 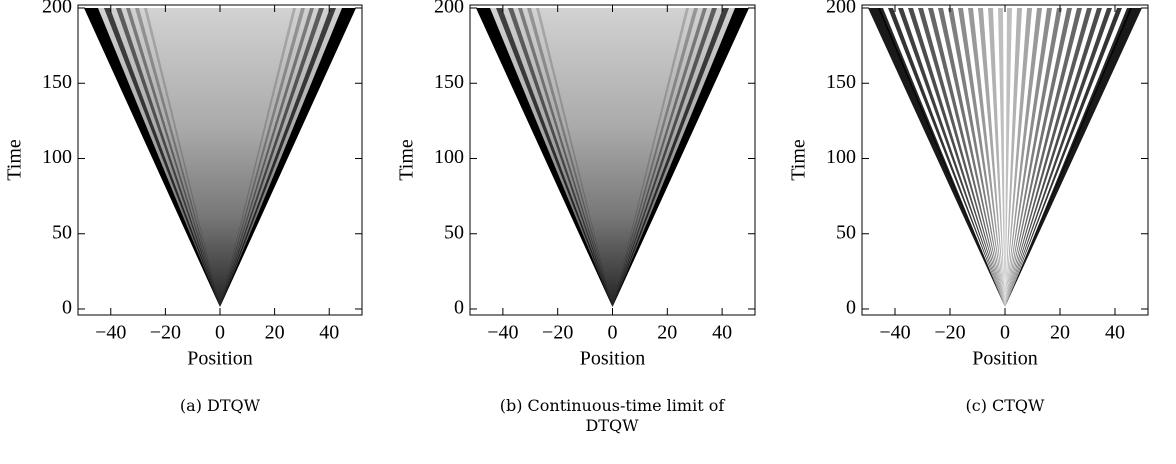 I want to click on caption: (a) DTQW, so click(x=220, y=405).